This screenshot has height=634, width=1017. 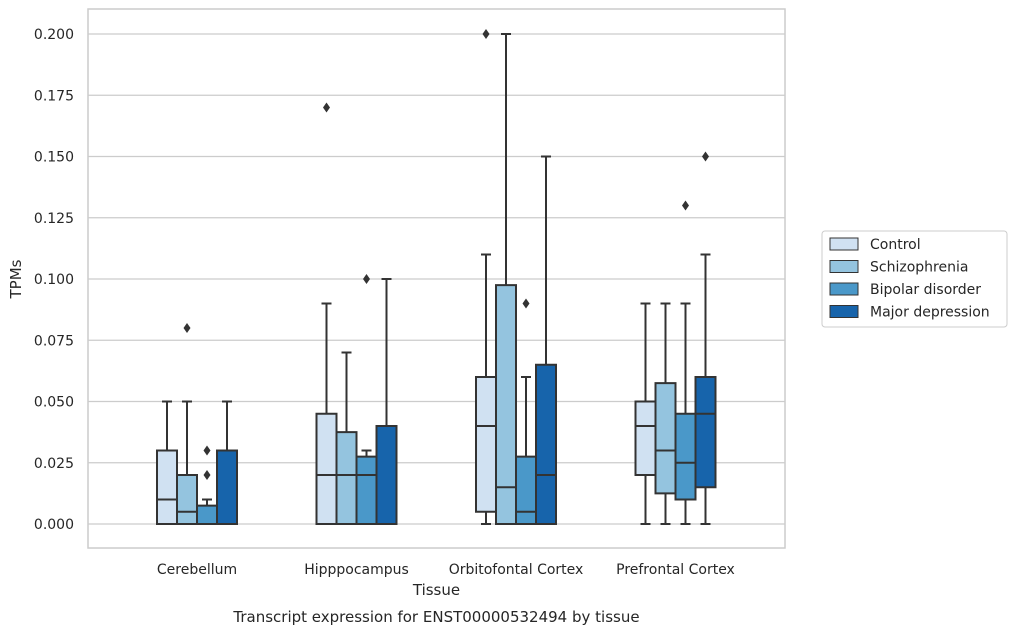 I want to click on legend-item: Schizophrenia, so click(x=898, y=268).